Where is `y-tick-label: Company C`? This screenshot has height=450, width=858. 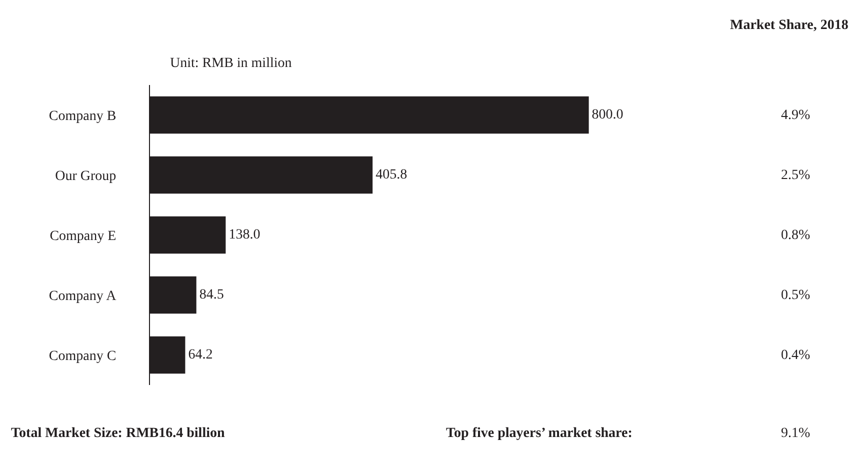 y-tick-label: Company C is located at coordinates (82, 356).